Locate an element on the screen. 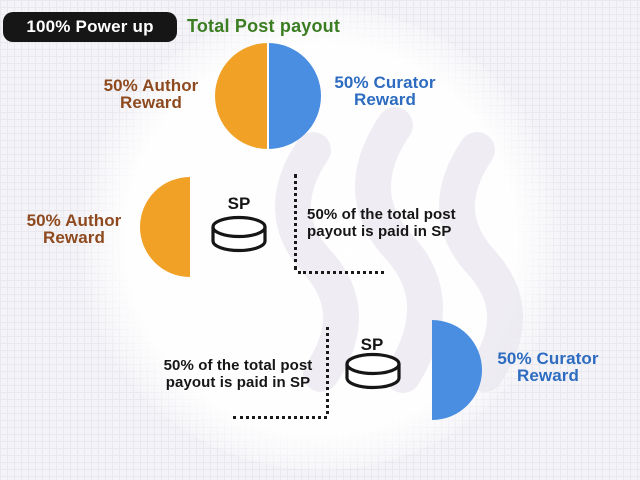  pie-author-label: 50% Author Reward is located at coordinates (151, 94).